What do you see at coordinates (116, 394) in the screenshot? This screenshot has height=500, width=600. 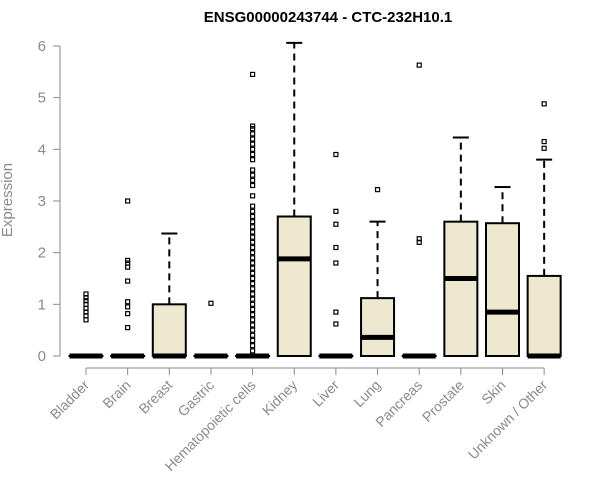 I see `x-tick-label: Brain` at bounding box center [116, 394].